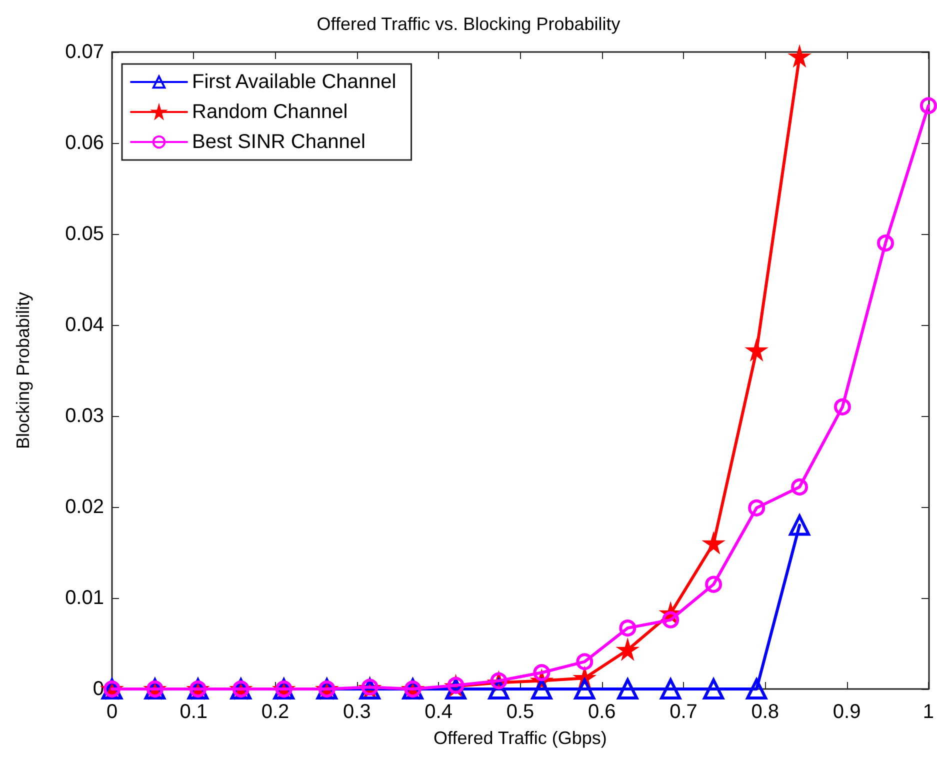 The image size is (937, 763). I want to click on x-tick-label: 0.2, so click(275, 712).